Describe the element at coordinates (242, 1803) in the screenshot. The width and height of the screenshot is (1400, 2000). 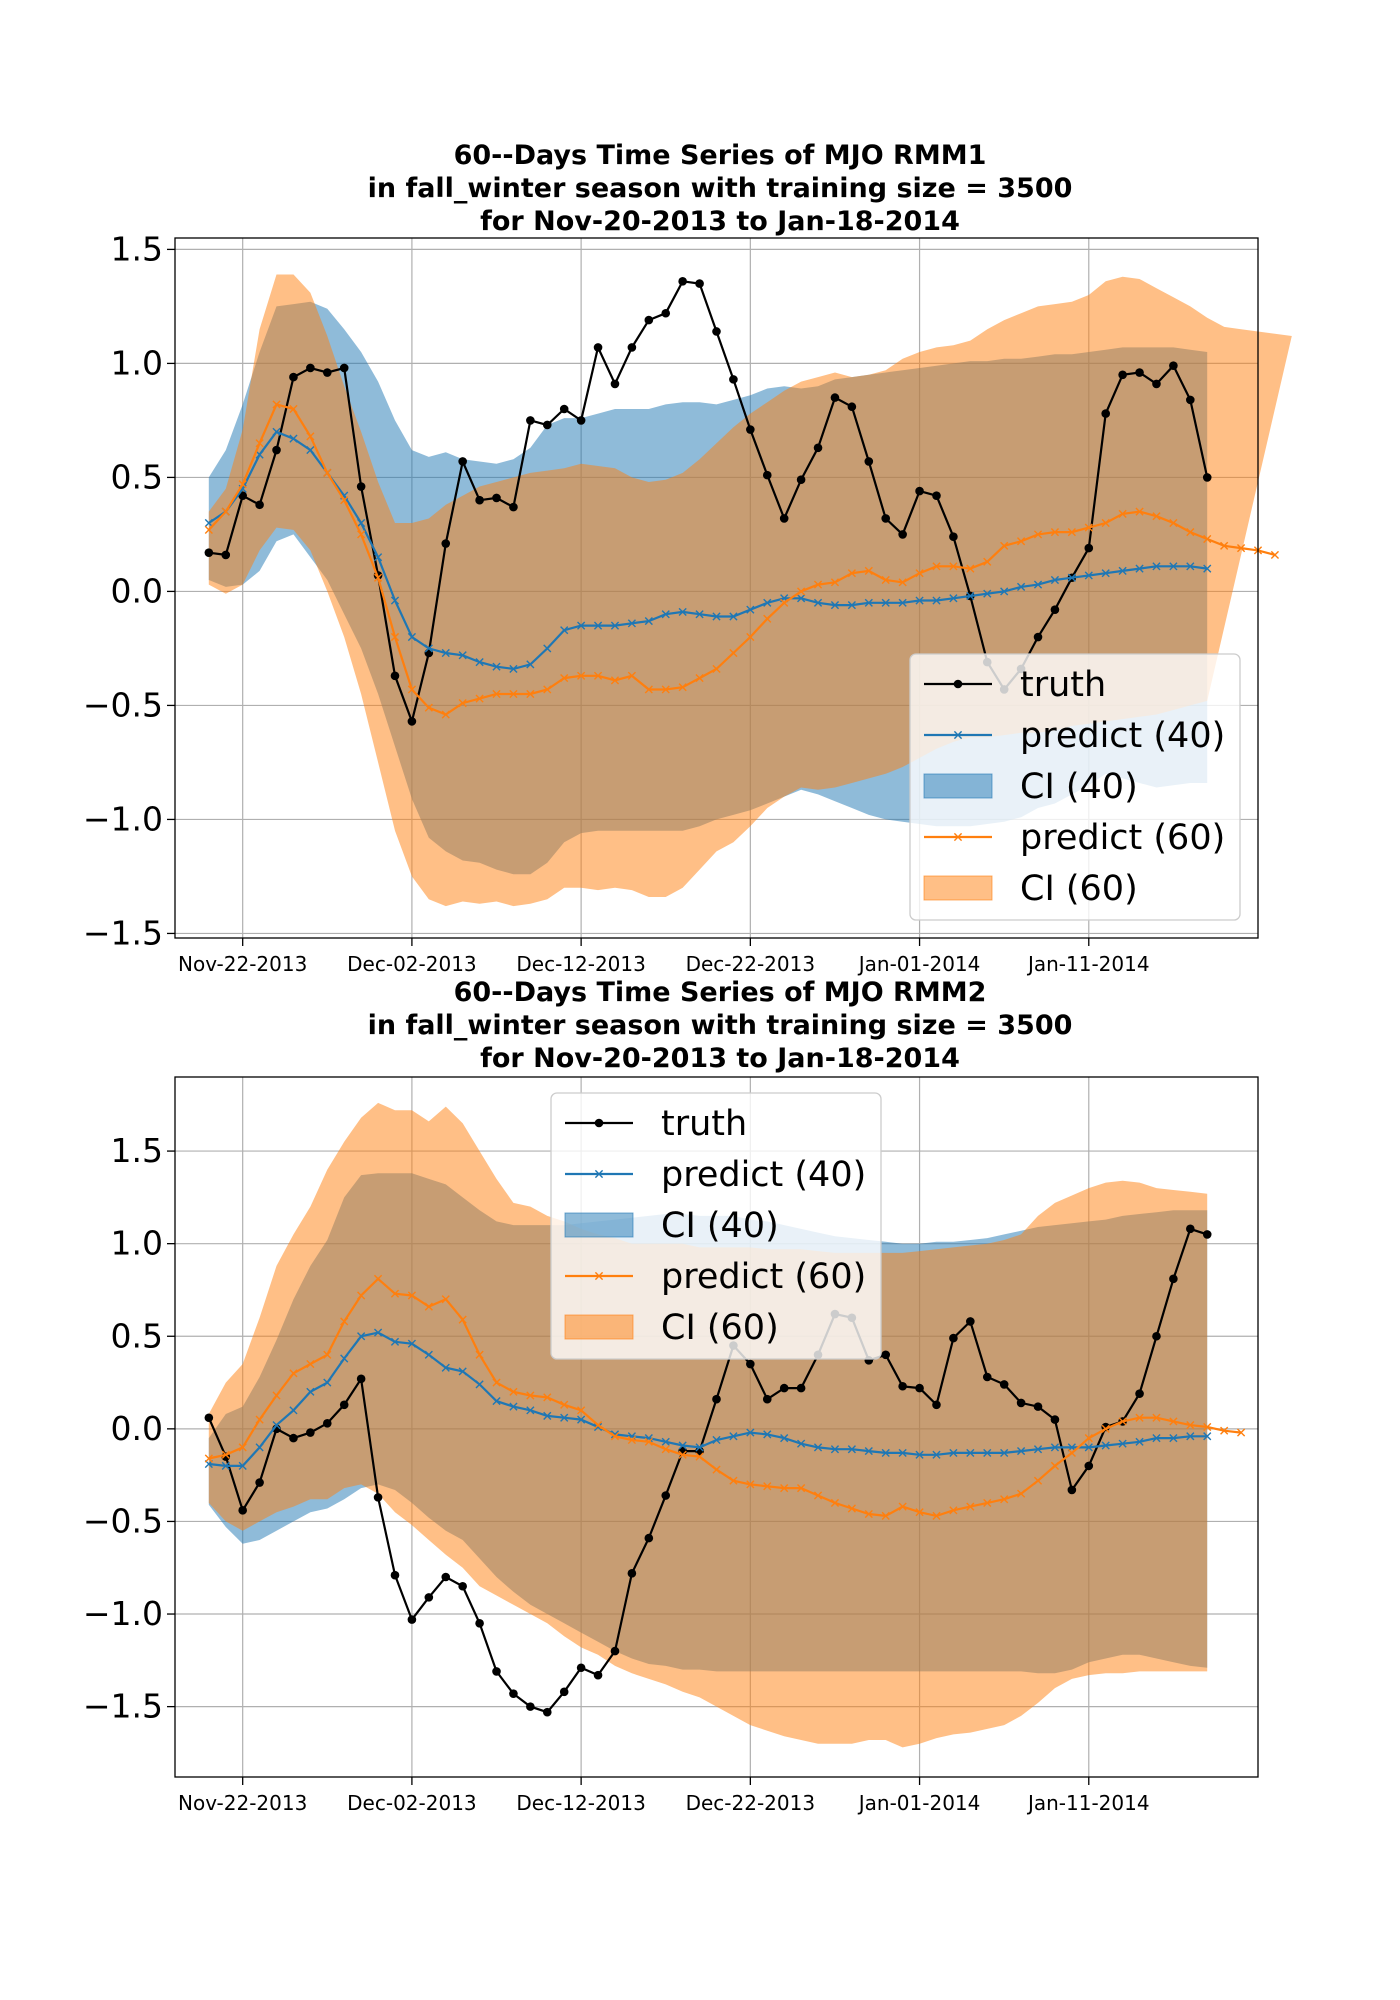
I see `rmm2-x-tick-label: Nov-22-2013` at that location.